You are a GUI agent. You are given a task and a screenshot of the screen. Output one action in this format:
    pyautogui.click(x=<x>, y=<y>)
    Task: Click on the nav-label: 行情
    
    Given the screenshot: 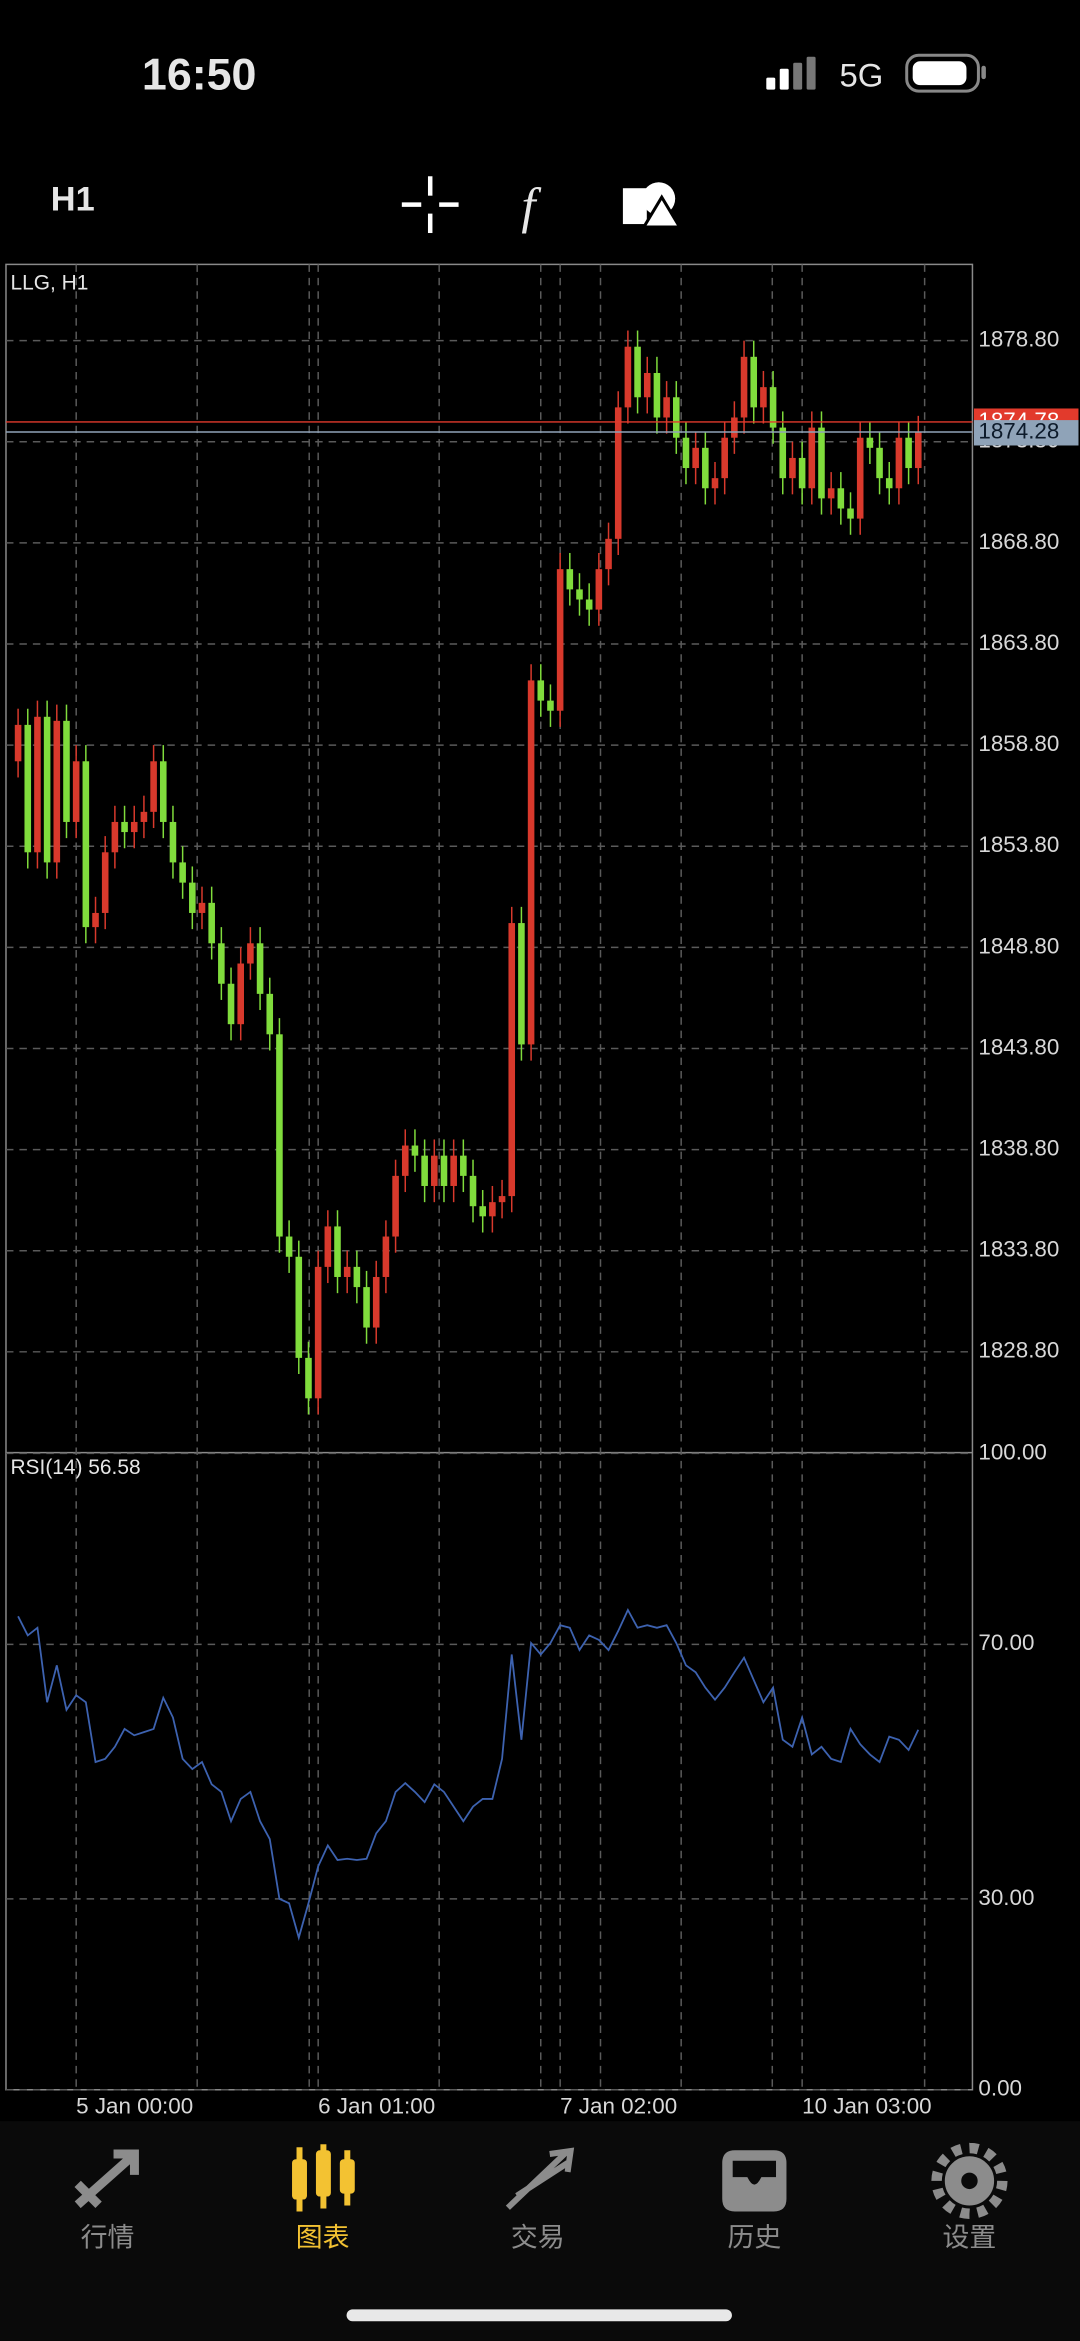 What is the action you would take?
    pyautogui.click(x=108, y=2238)
    